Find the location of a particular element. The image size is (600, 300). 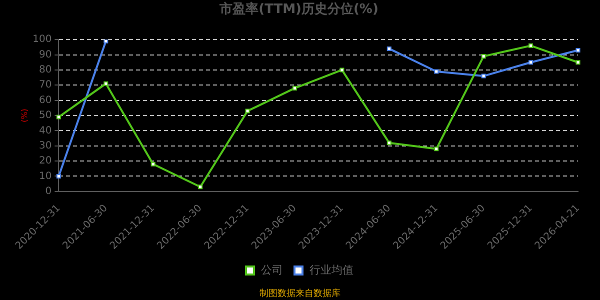

y-tick-label: 20 is located at coordinates (45, 161).